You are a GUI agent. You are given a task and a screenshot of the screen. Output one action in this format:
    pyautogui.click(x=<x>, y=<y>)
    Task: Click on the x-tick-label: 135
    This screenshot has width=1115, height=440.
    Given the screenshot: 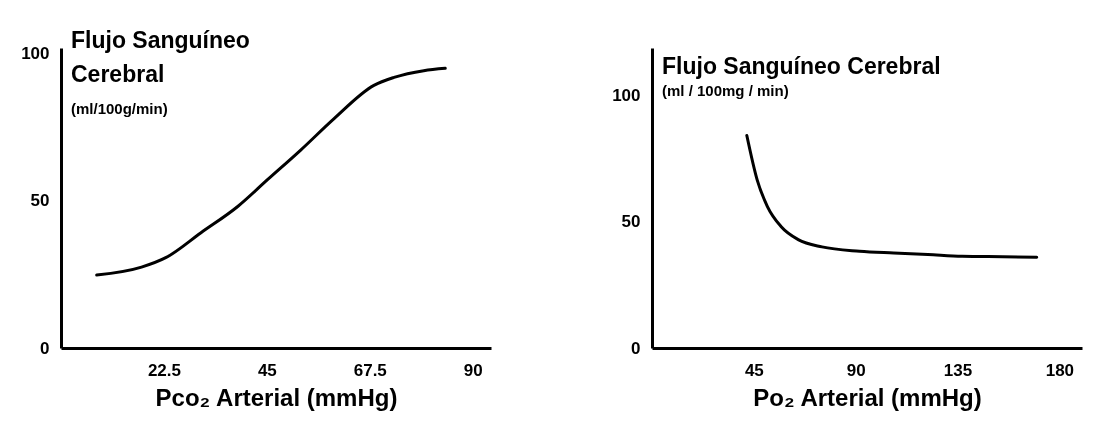 What is the action you would take?
    pyautogui.click(x=958, y=370)
    